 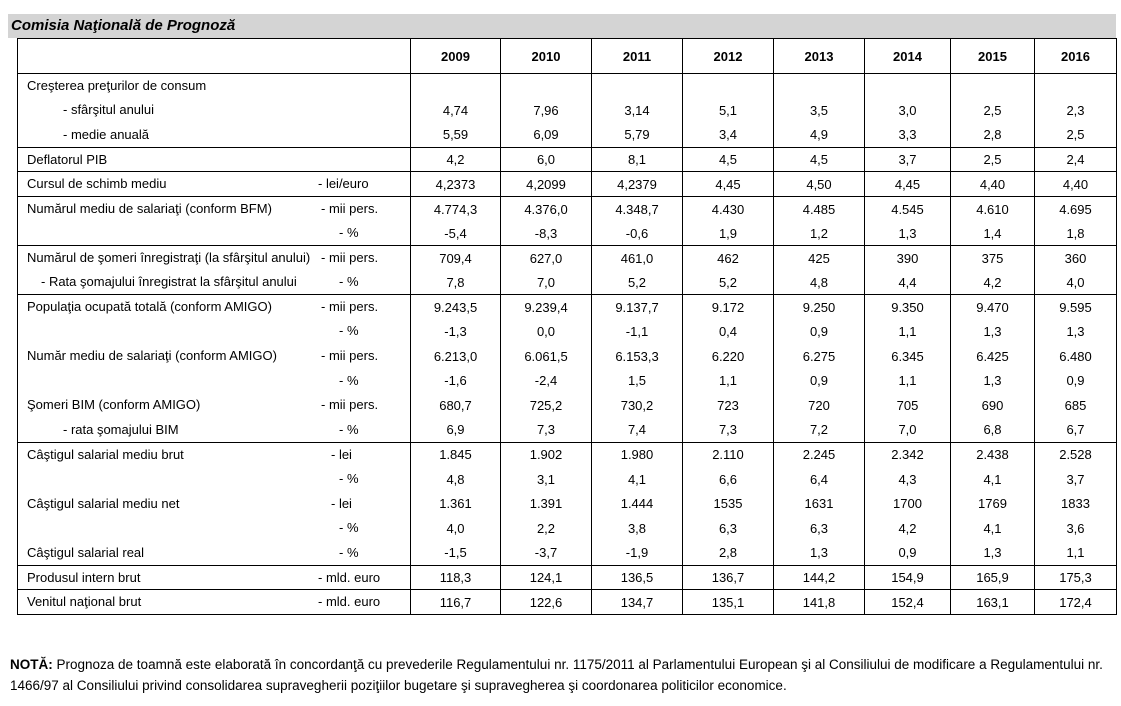 What do you see at coordinates (214, 184) in the screenshot?
I see `row-label-cell: Cursul de schimb mediu - lei/euro` at bounding box center [214, 184].